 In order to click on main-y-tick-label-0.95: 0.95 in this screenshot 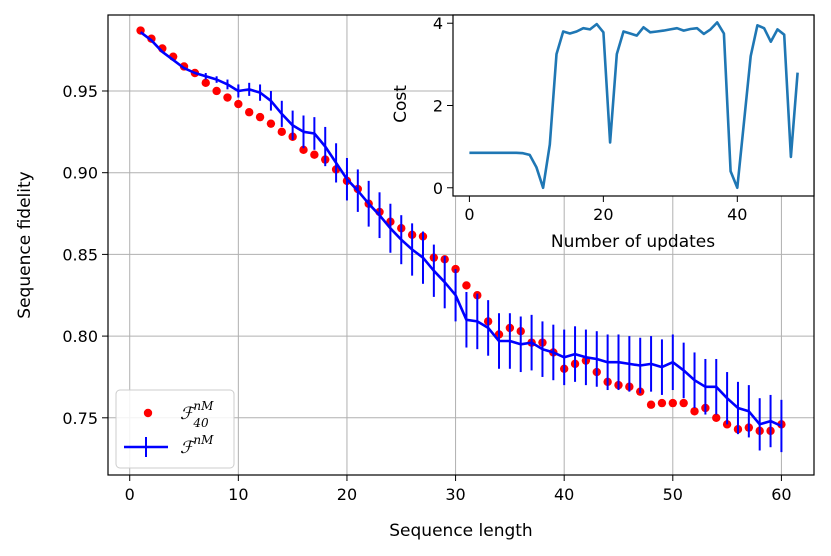, I will do `click(80, 91)`.